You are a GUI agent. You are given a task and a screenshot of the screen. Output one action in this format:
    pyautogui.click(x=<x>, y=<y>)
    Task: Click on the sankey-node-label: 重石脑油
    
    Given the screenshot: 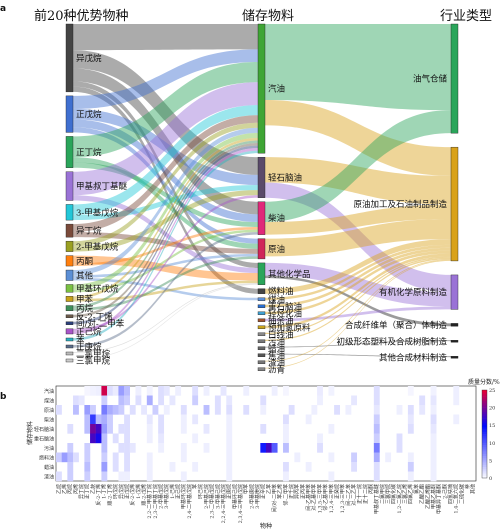 What is the action you would take?
    pyautogui.click(x=285, y=306)
    